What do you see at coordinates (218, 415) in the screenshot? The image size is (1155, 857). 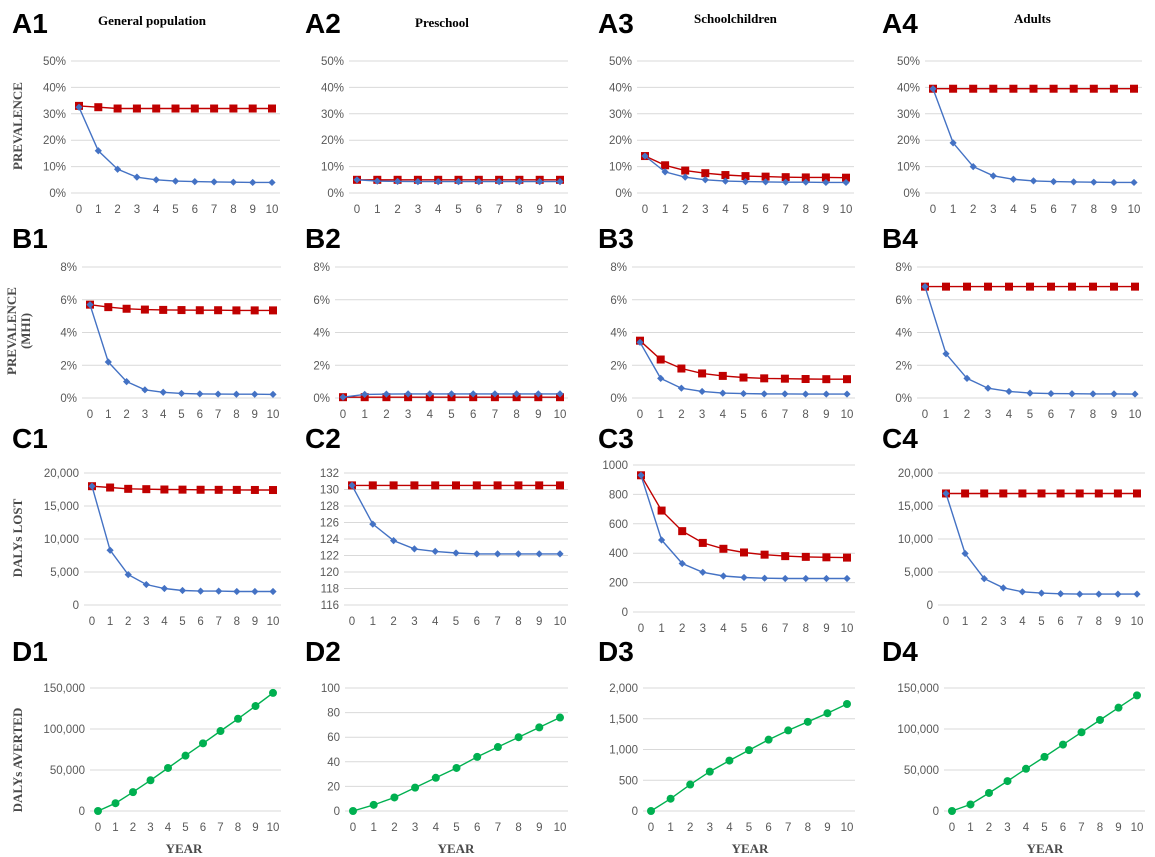 I see `x-tick-label-b1: 7` at bounding box center [218, 415].